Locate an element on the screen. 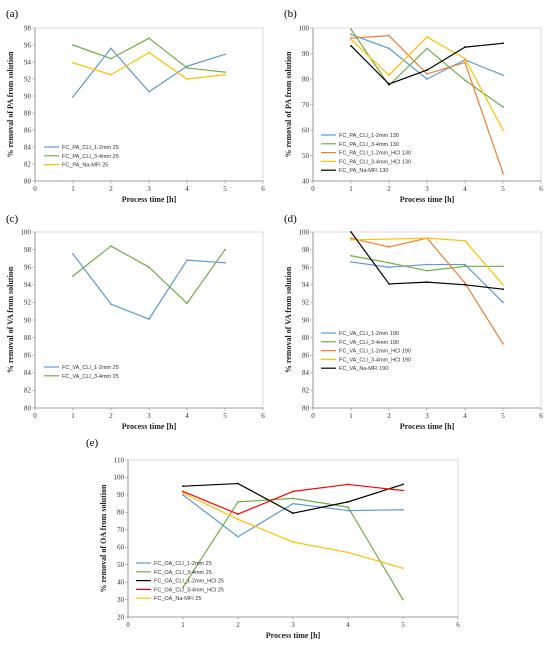 Image resolution: width=550 pixels, height=647 pixels. y-tick-label: 88 is located at coordinates (28, 338).